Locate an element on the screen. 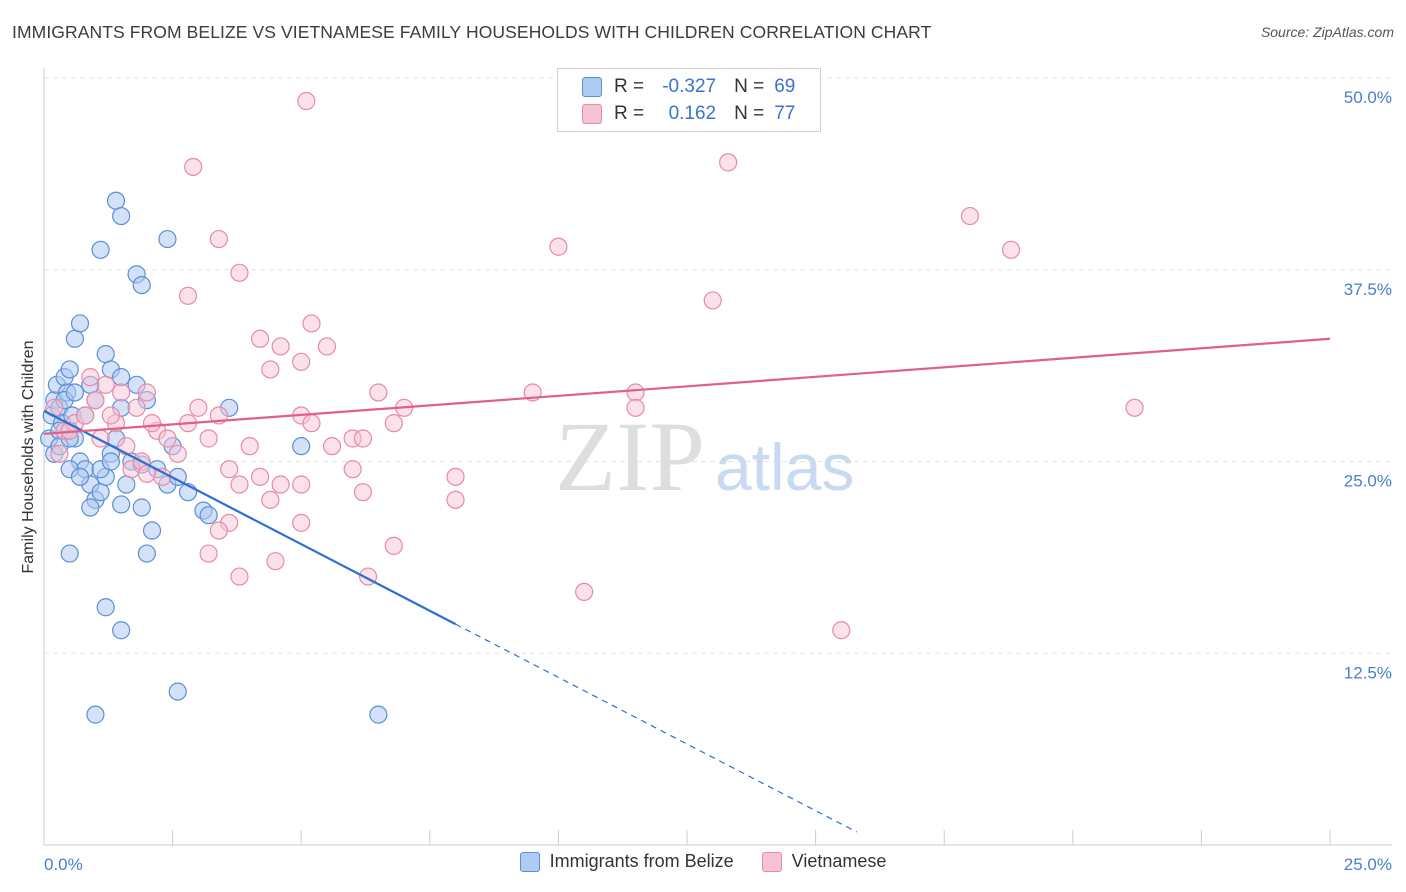 The width and height of the screenshot is (1406, 892). y-tick-label: 50.0% is located at coordinates (1368, 97).